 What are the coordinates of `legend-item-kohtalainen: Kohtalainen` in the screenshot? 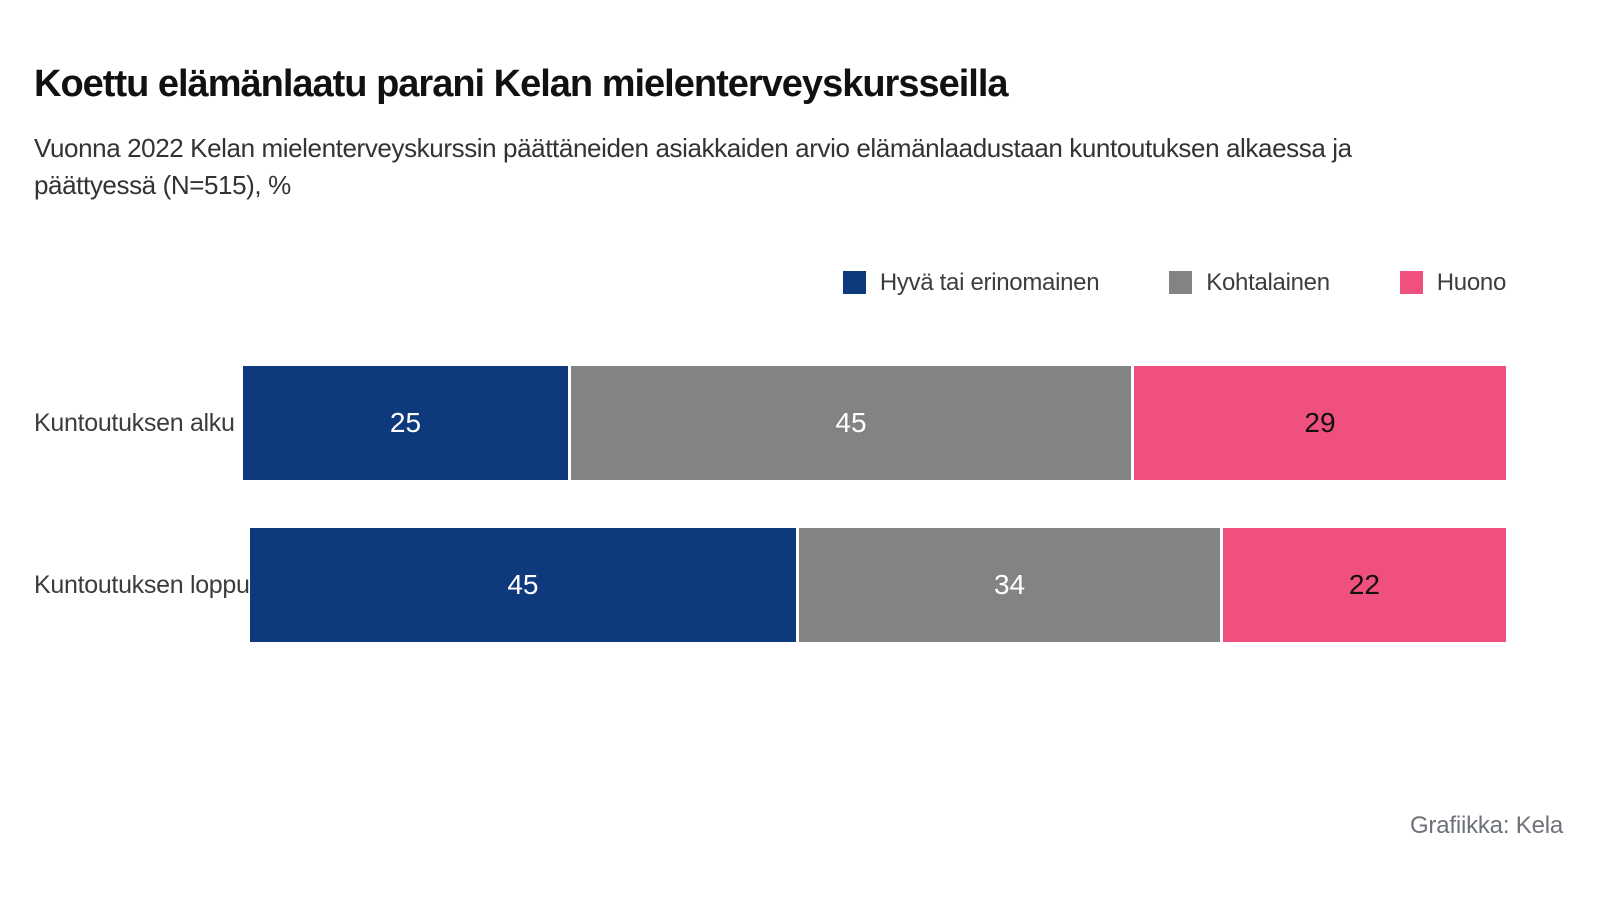 It's located at (1249, 282).